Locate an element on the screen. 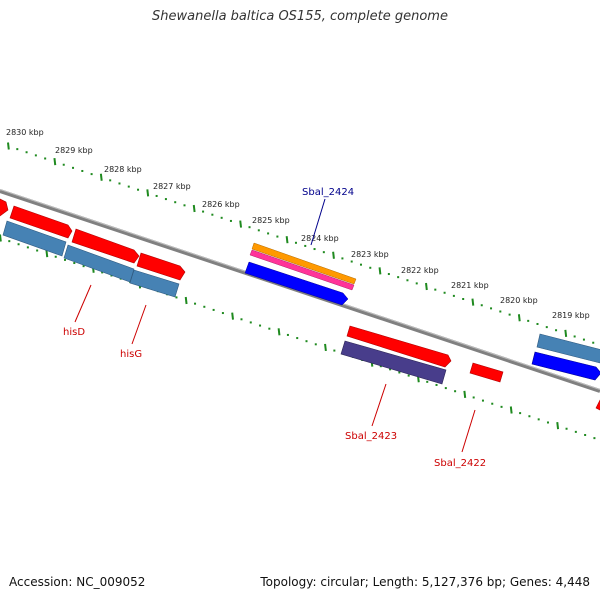 Image resolution: width=600 pixels, height=600 pixels. leader-sbal2422 is located at coordinates (468, 431).